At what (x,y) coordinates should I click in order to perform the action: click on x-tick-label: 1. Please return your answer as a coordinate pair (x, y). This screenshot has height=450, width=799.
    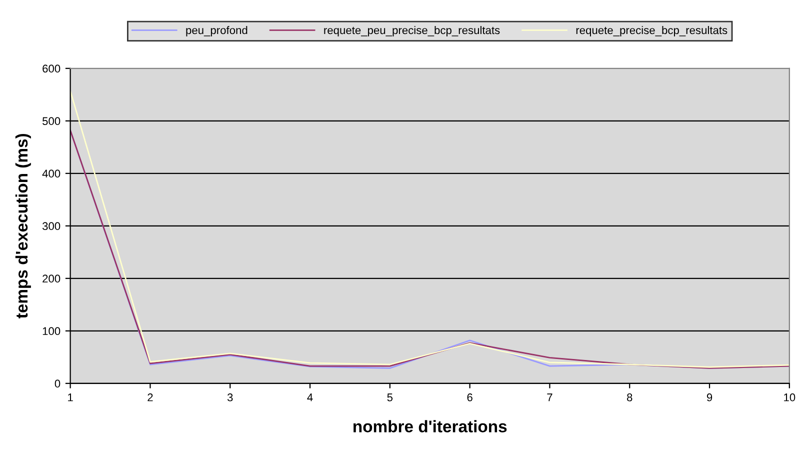
    Looking at the image, I should click on (70, 398).